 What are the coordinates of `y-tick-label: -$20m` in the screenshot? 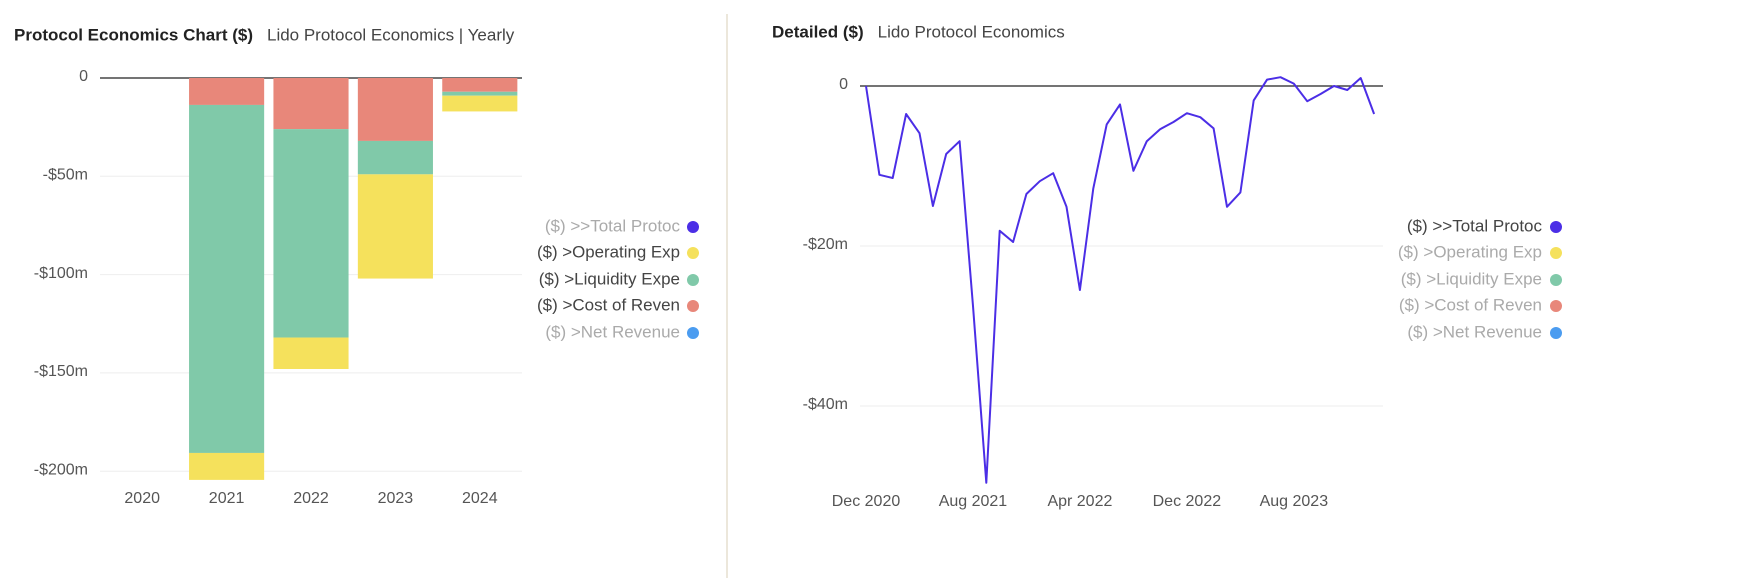 It's located at (825, 244).